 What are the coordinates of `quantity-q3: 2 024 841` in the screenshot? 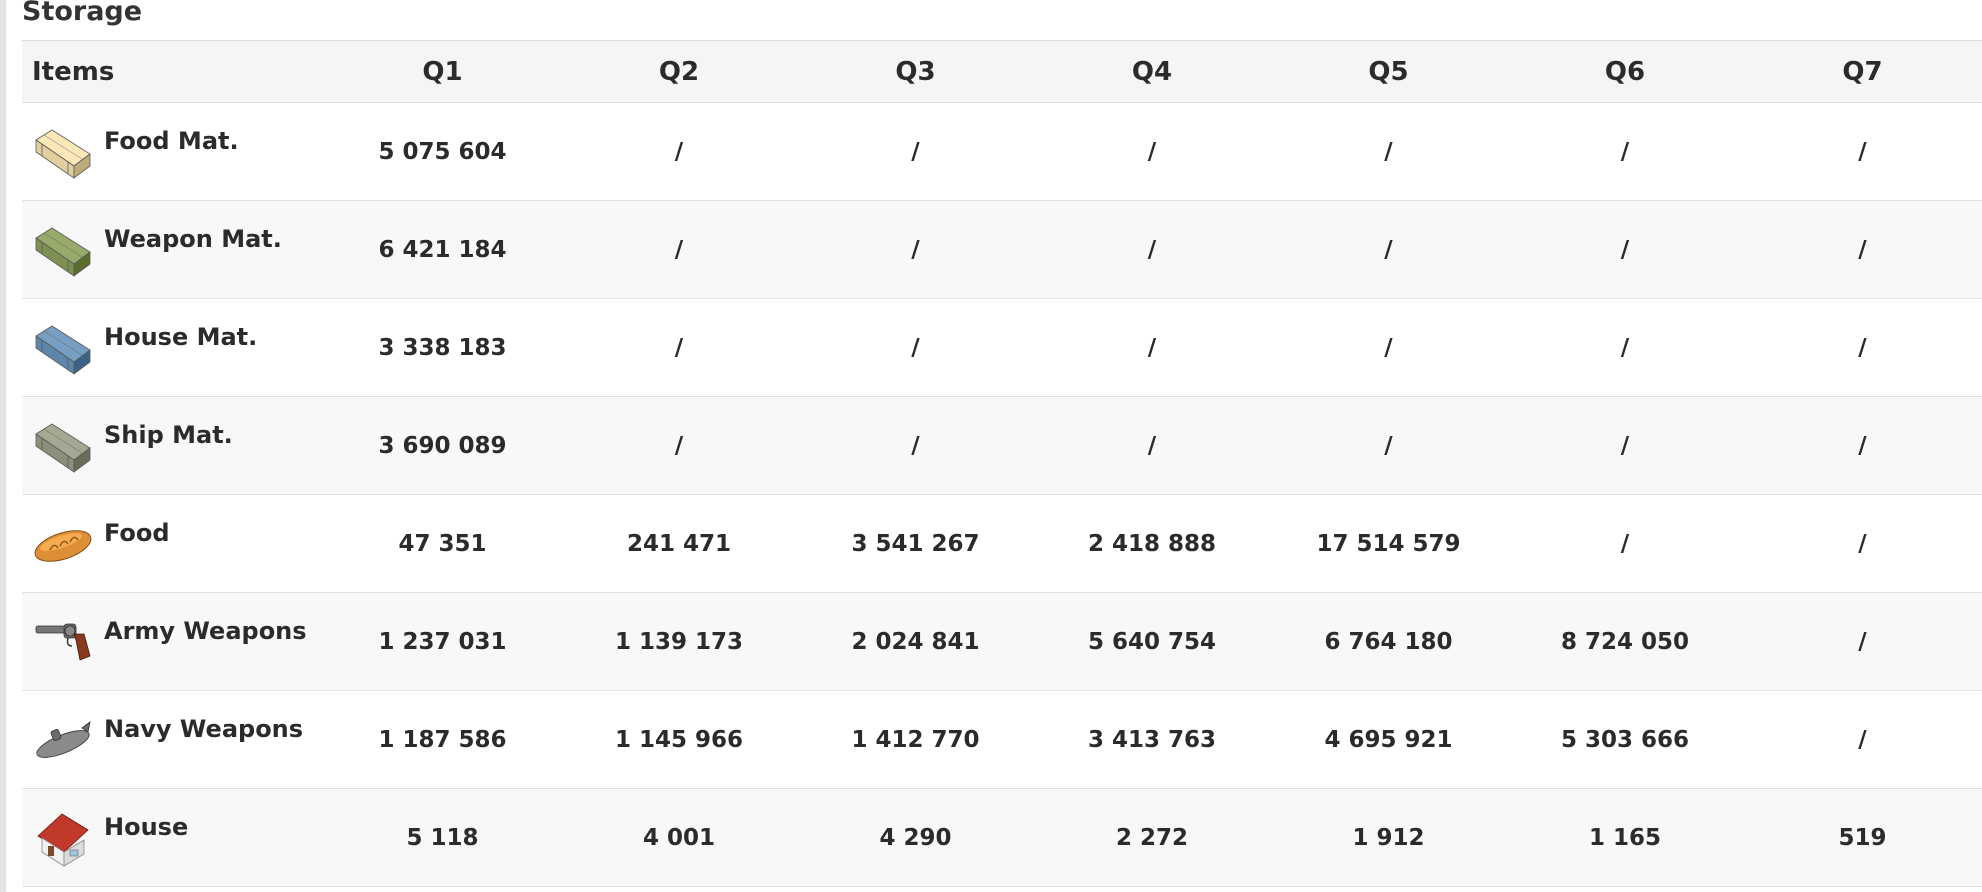 It's located at (915, 641).